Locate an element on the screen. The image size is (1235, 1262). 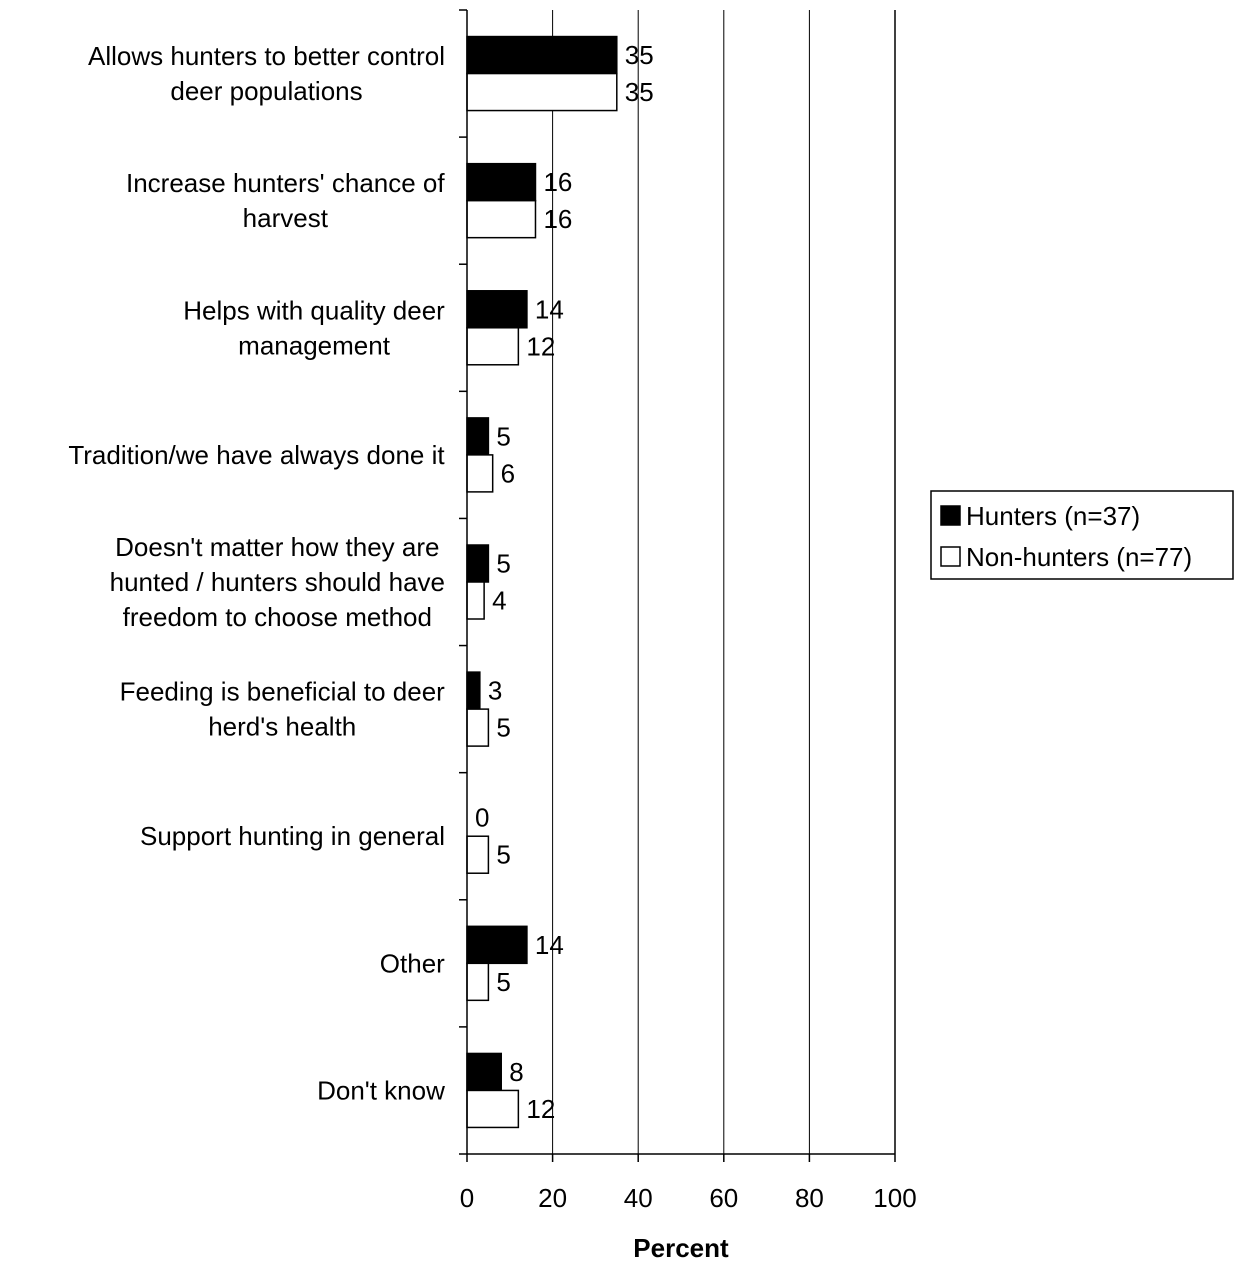
legend: Hunters (n=37) Non-hunters (n=77) is located at coordinates (1082, 535).